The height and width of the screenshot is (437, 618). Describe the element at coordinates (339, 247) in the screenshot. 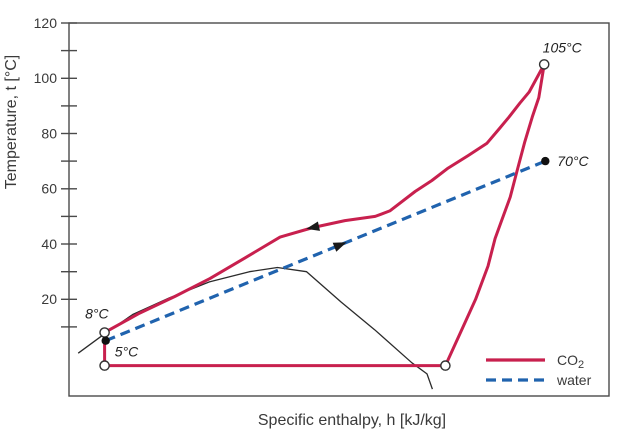

I see `flow-arrow-water` at that location.